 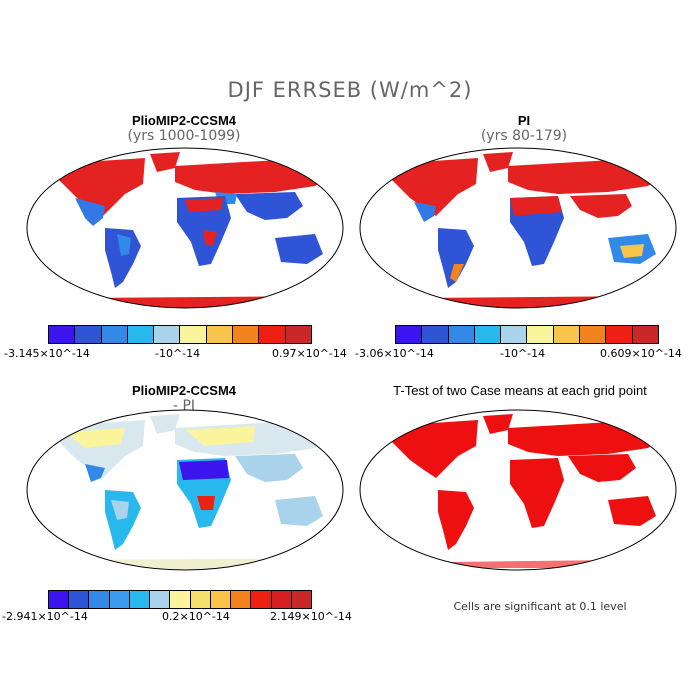 What do you see at coordinates (185, 490) in the screenshot?
I see `map-bottom-left` at bounding box center [185, 490].